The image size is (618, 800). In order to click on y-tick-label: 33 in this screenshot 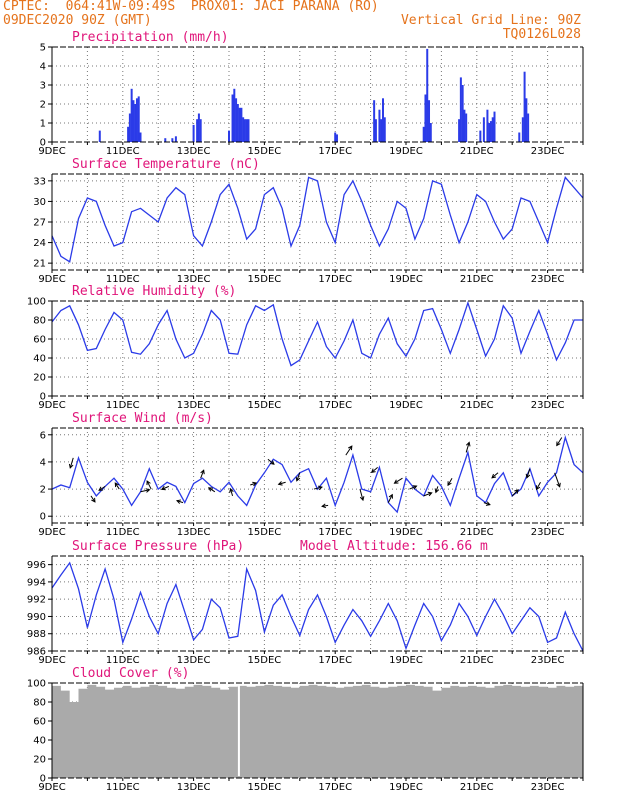, I will do `click(39, 181)`.